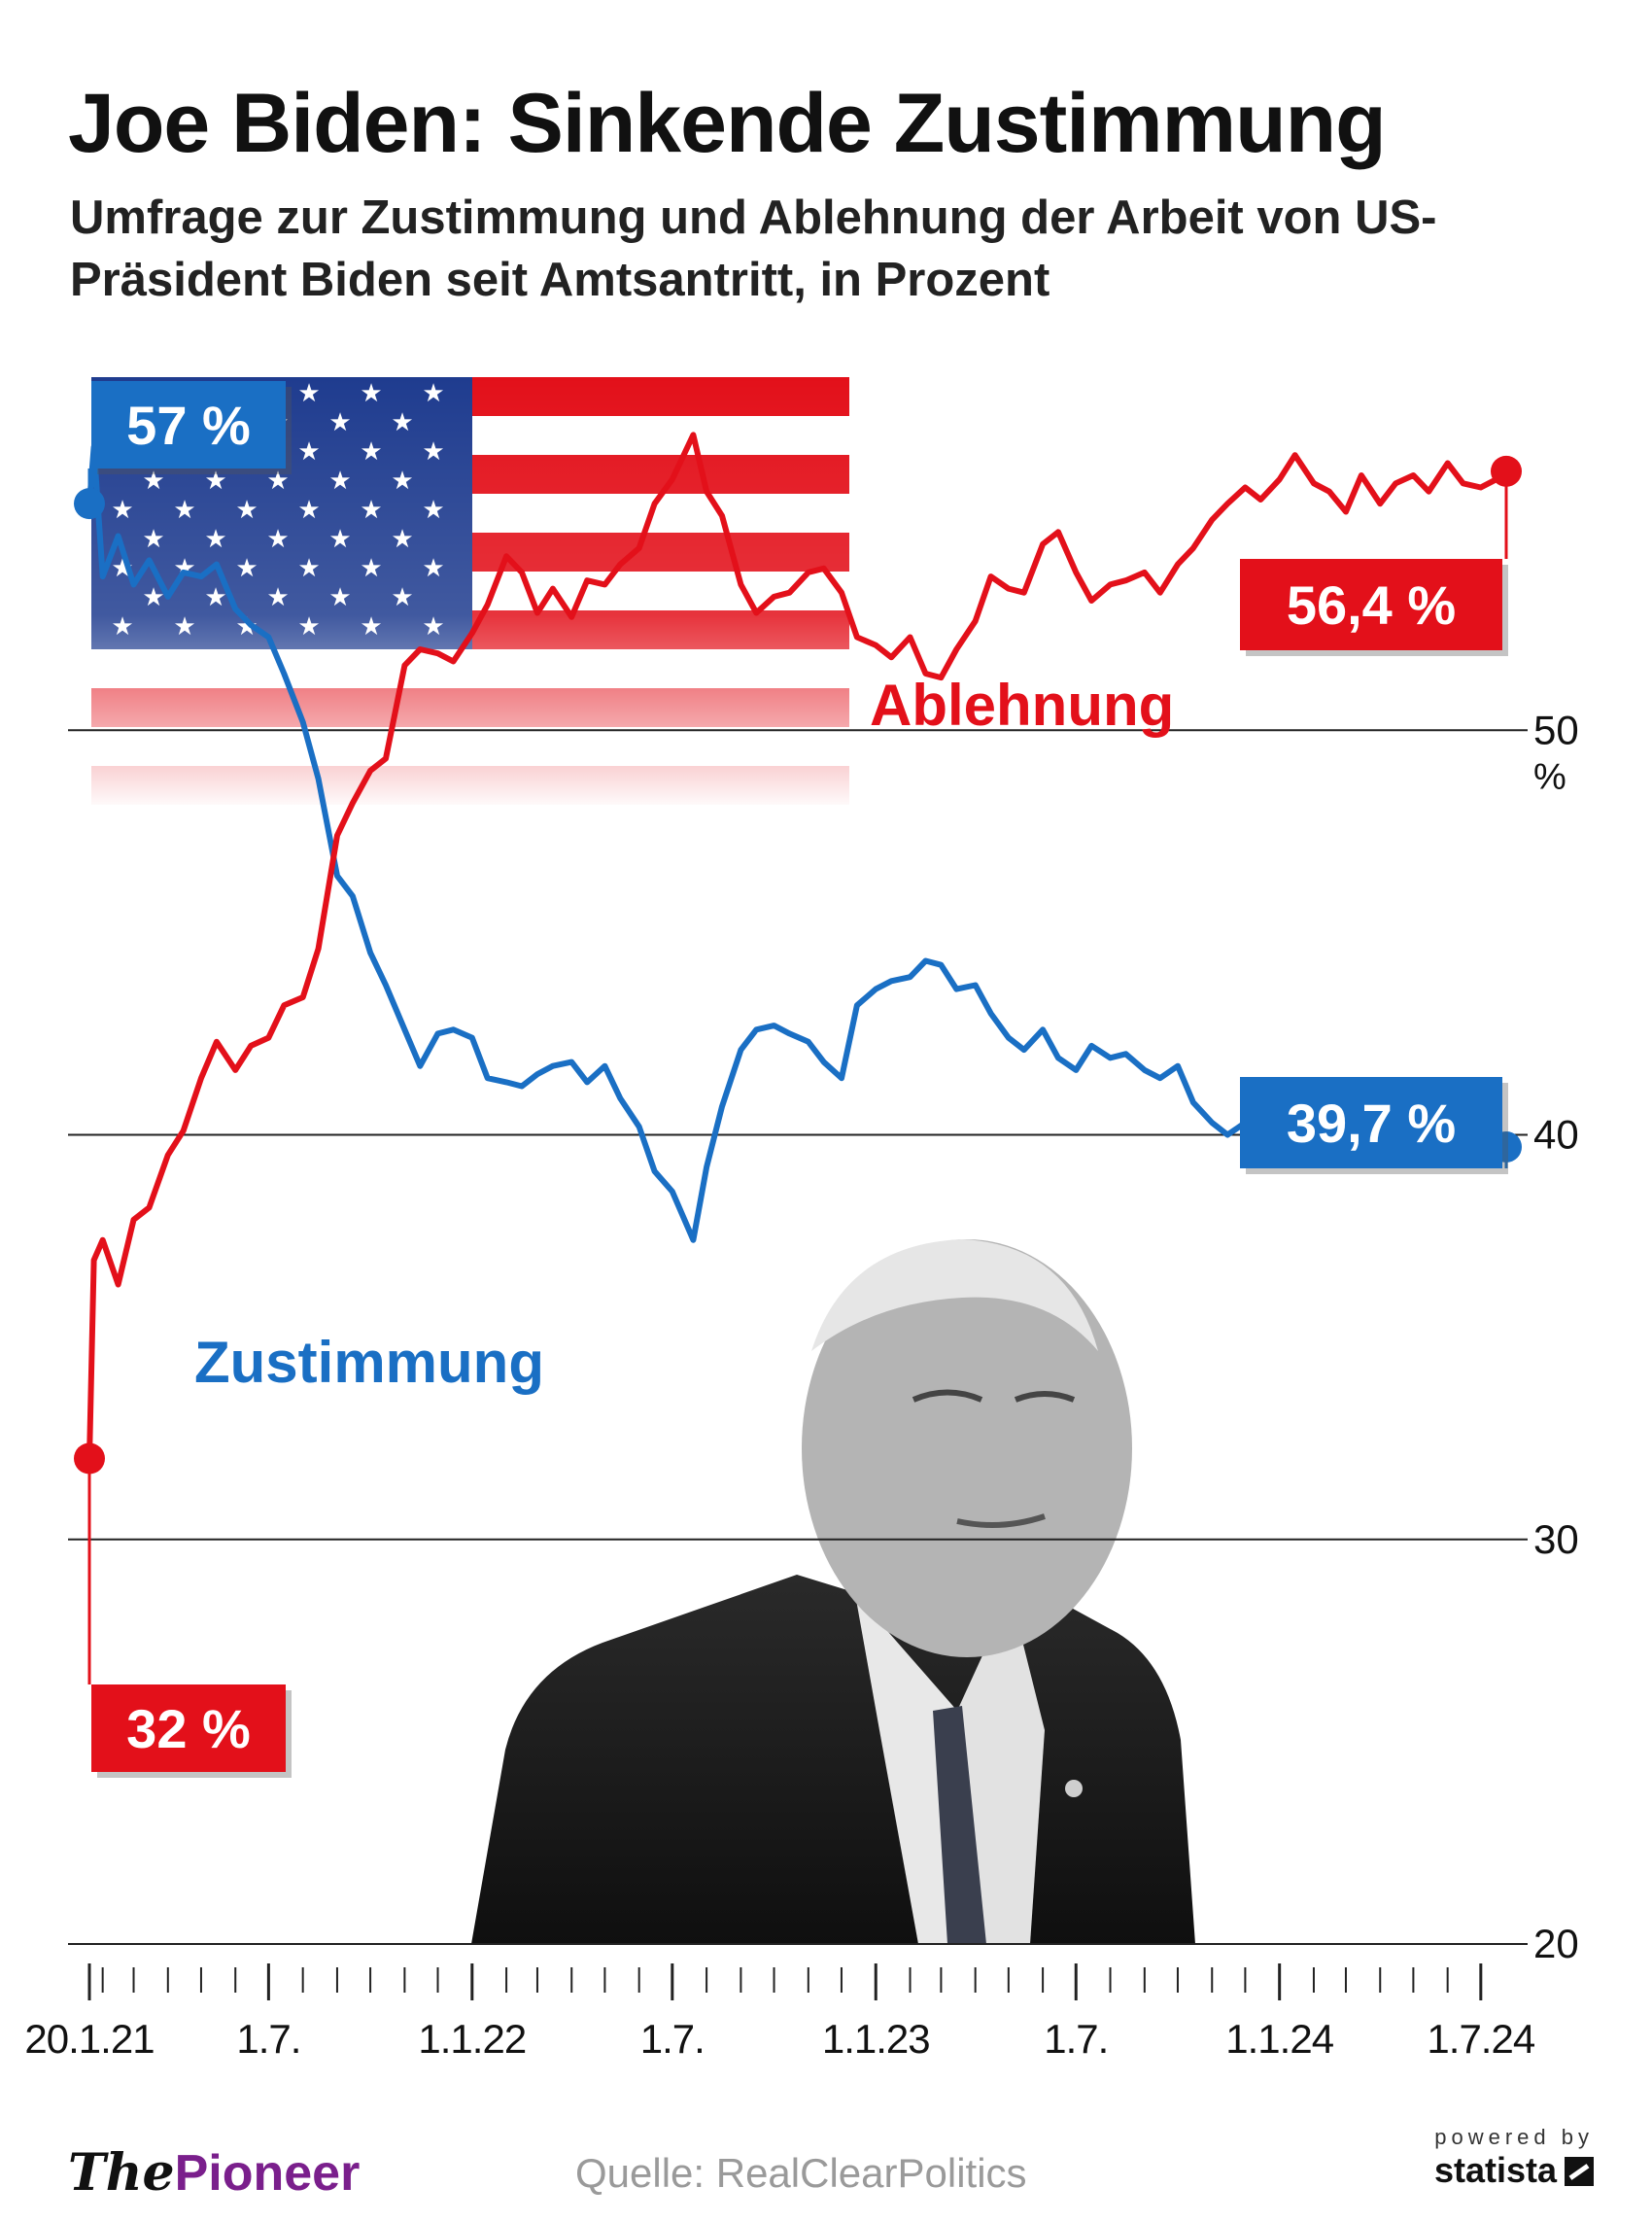 The height and width of the screenshot is (2222, 1652). What do you see at coordinates (1279, 2039) in the screenshot?
I see `x-tick-label: 1.1.24` at bounding box center [1279, 2039].